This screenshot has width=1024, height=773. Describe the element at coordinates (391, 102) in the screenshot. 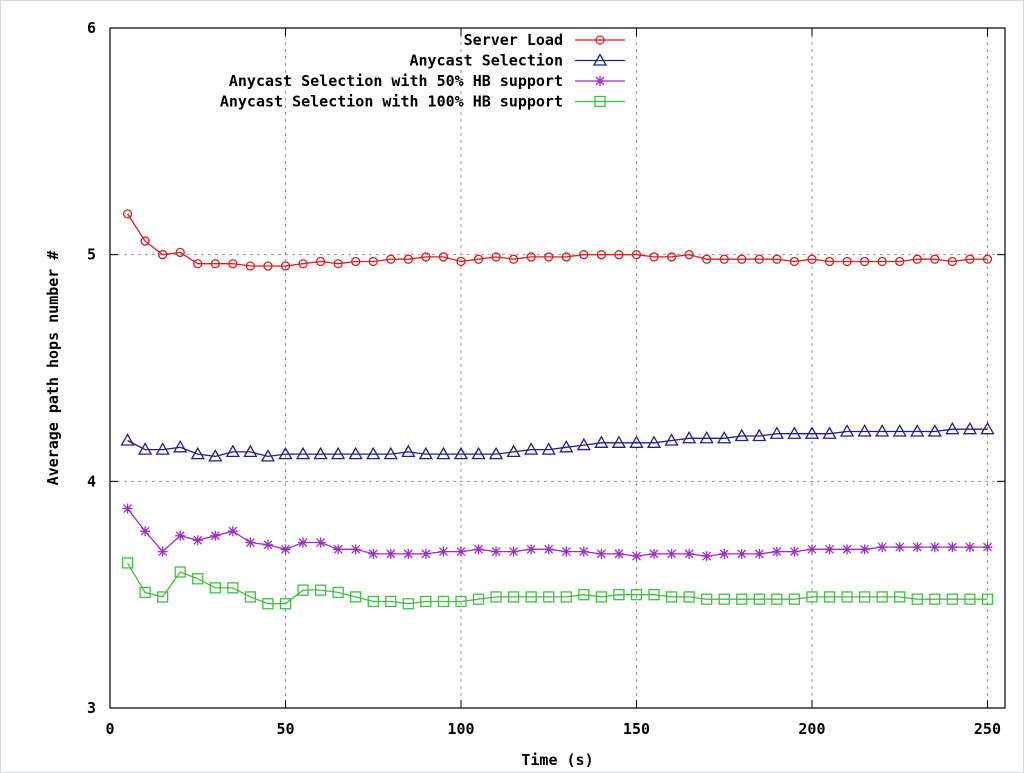

I see `legend-label: Anycast Selection with 100% HB support` at that location.